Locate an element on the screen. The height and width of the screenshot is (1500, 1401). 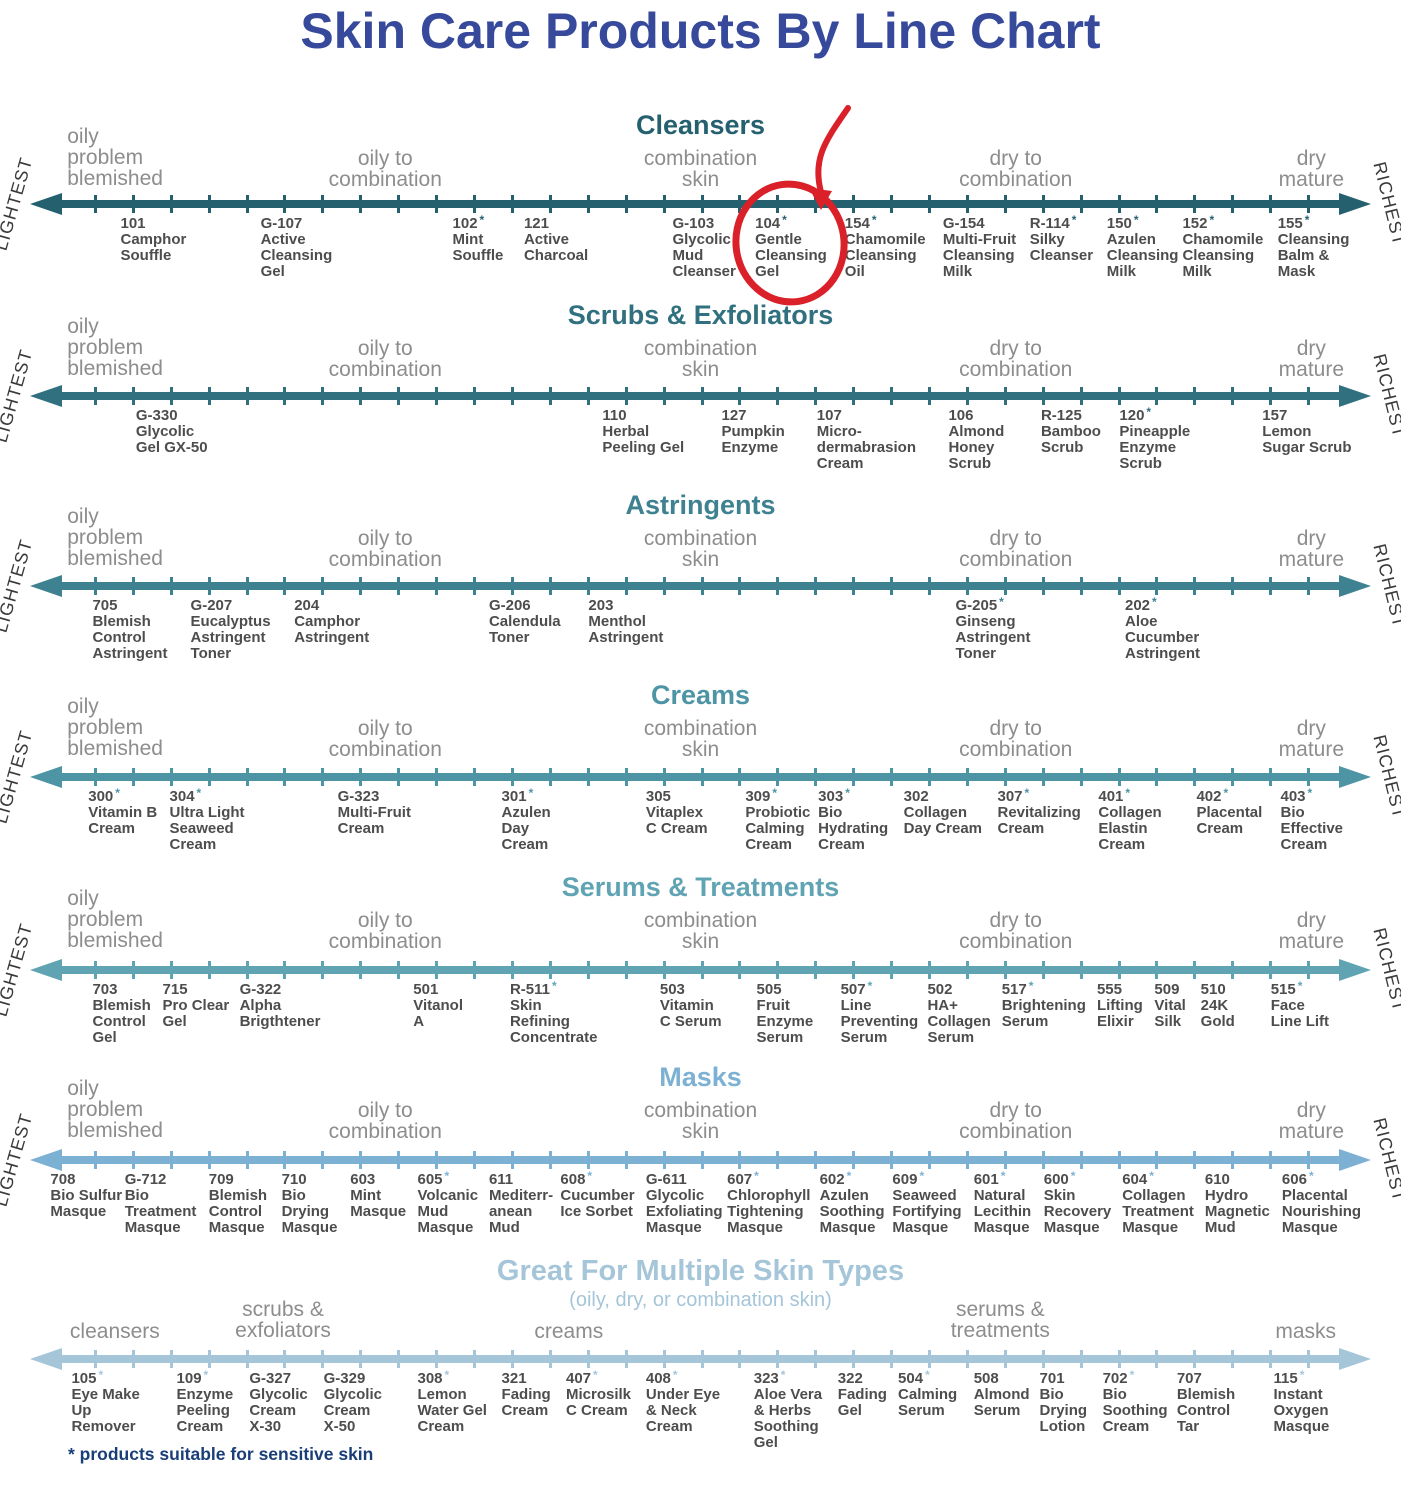
skin-type-label: oily problem blemished is located at coordinates (115, 537).